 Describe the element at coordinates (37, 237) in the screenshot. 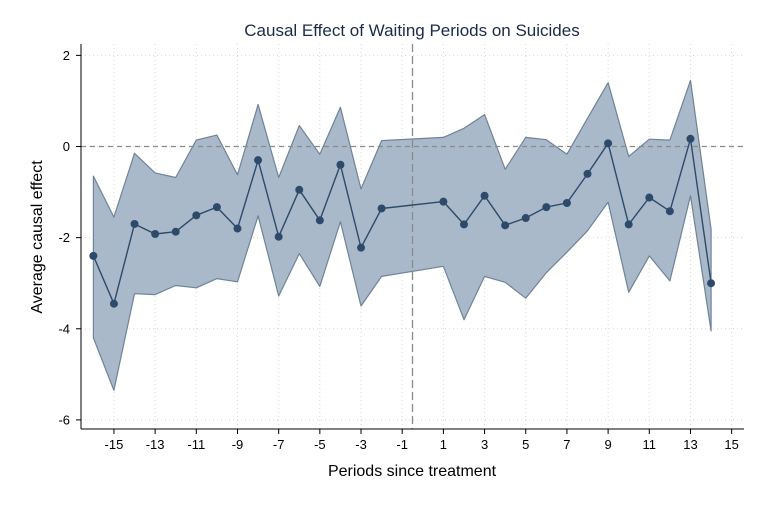

I see `y-axis-label: Average causal effect` at that location.